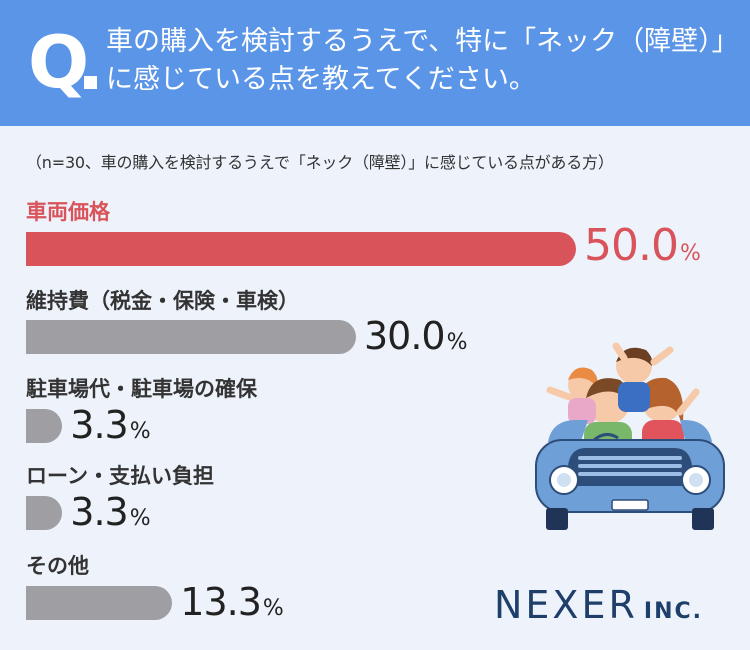 This screenshot has width=750, height=650. I want to click on category-label: 車両価格, so click(68, 212).